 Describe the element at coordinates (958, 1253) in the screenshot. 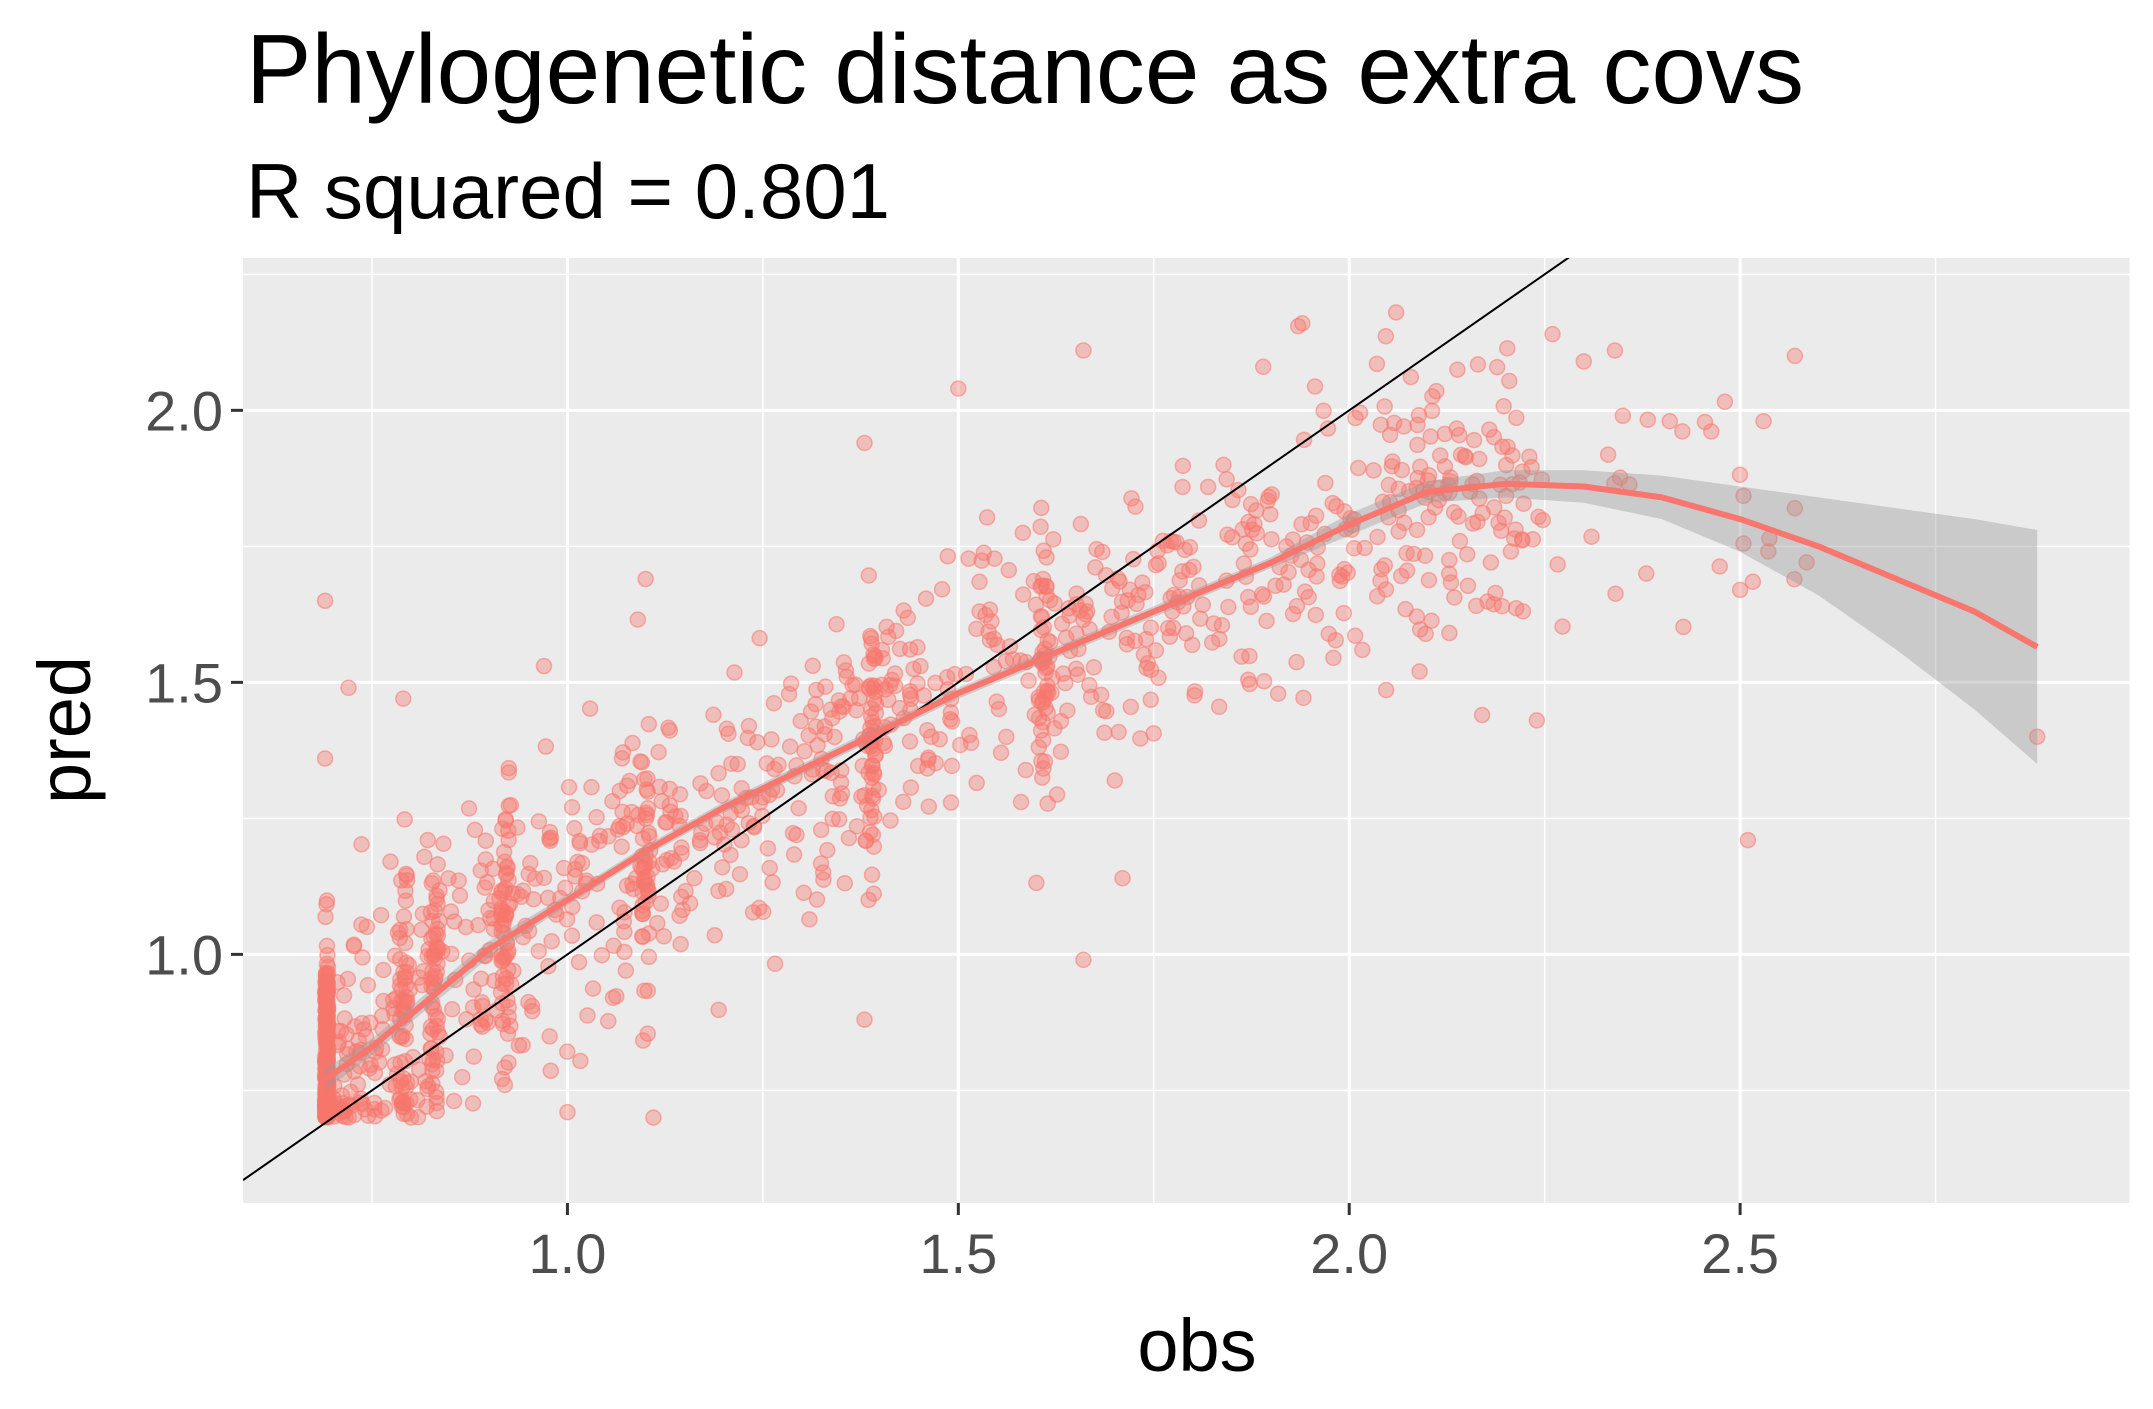

I see `x-tick-label: 1.5` at that location.